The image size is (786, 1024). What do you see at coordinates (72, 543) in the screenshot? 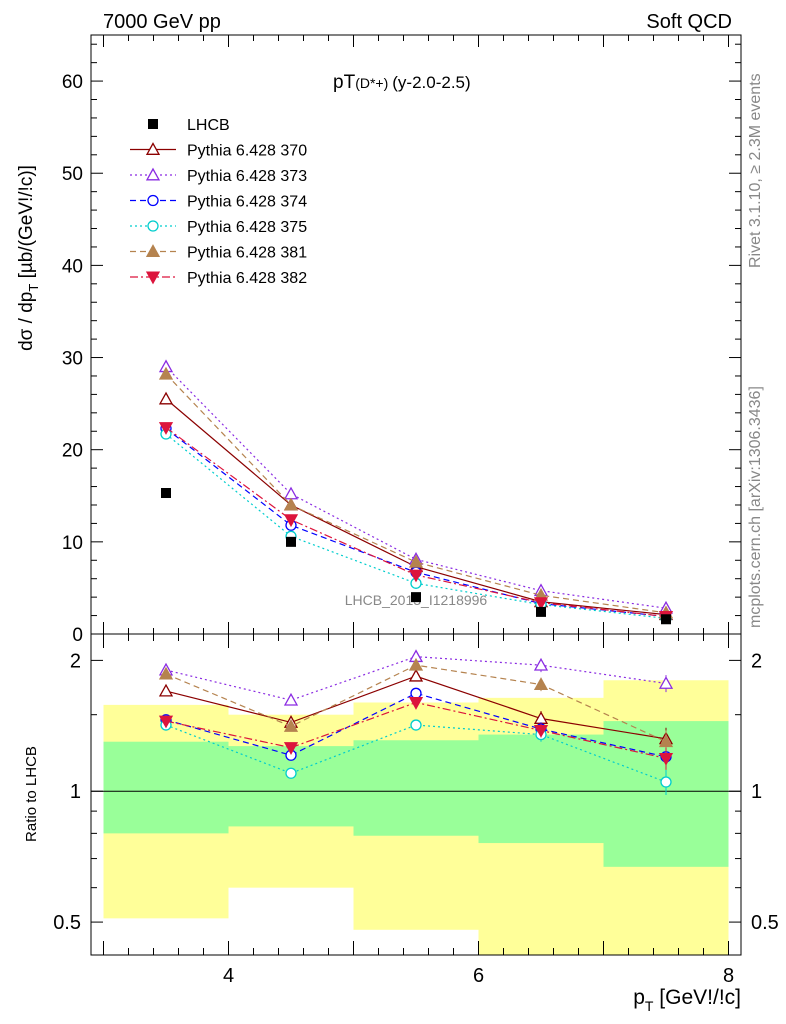
I see `main-ytick-label: 10` at bounding box center [72, 543].